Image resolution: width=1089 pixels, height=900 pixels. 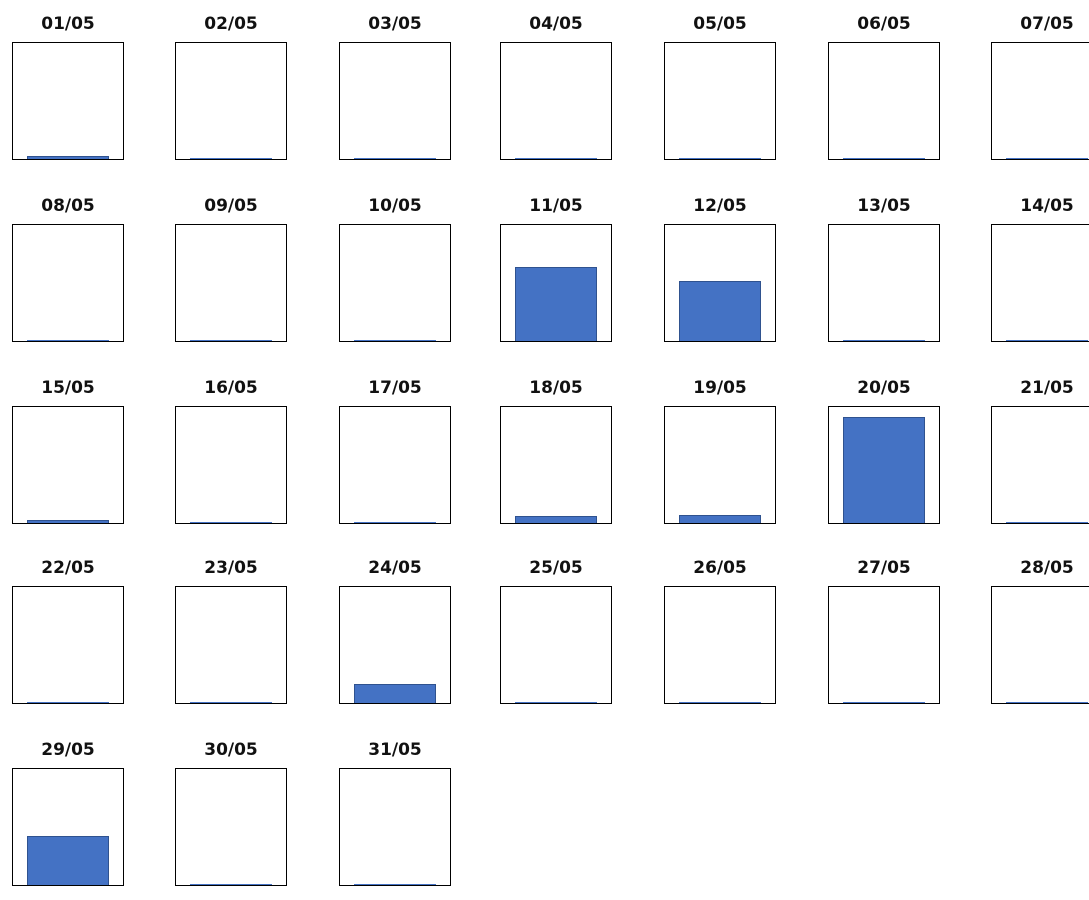 I want to click on panel-24-05: 24/05, so click(x=395, y=638).